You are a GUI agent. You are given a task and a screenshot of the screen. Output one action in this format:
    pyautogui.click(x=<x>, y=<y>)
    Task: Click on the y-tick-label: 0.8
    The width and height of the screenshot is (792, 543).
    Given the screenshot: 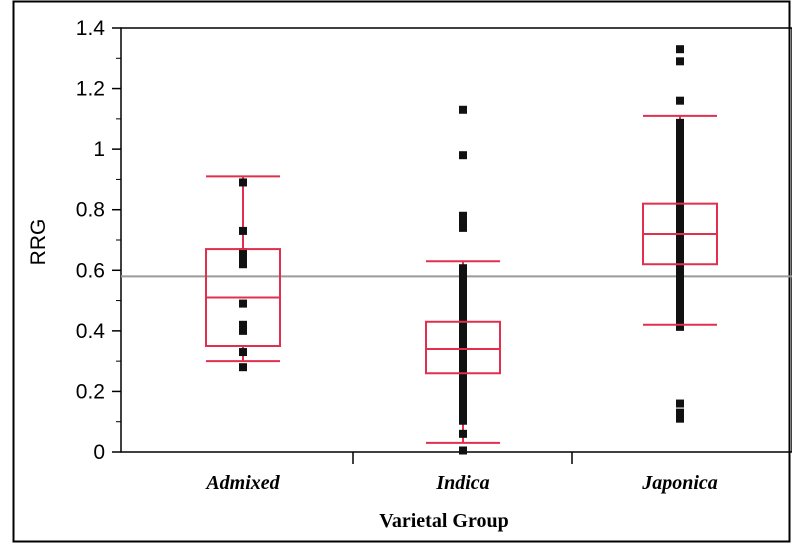 What is the action you would take?
    pyautogui.click(x=90, y=210)
    